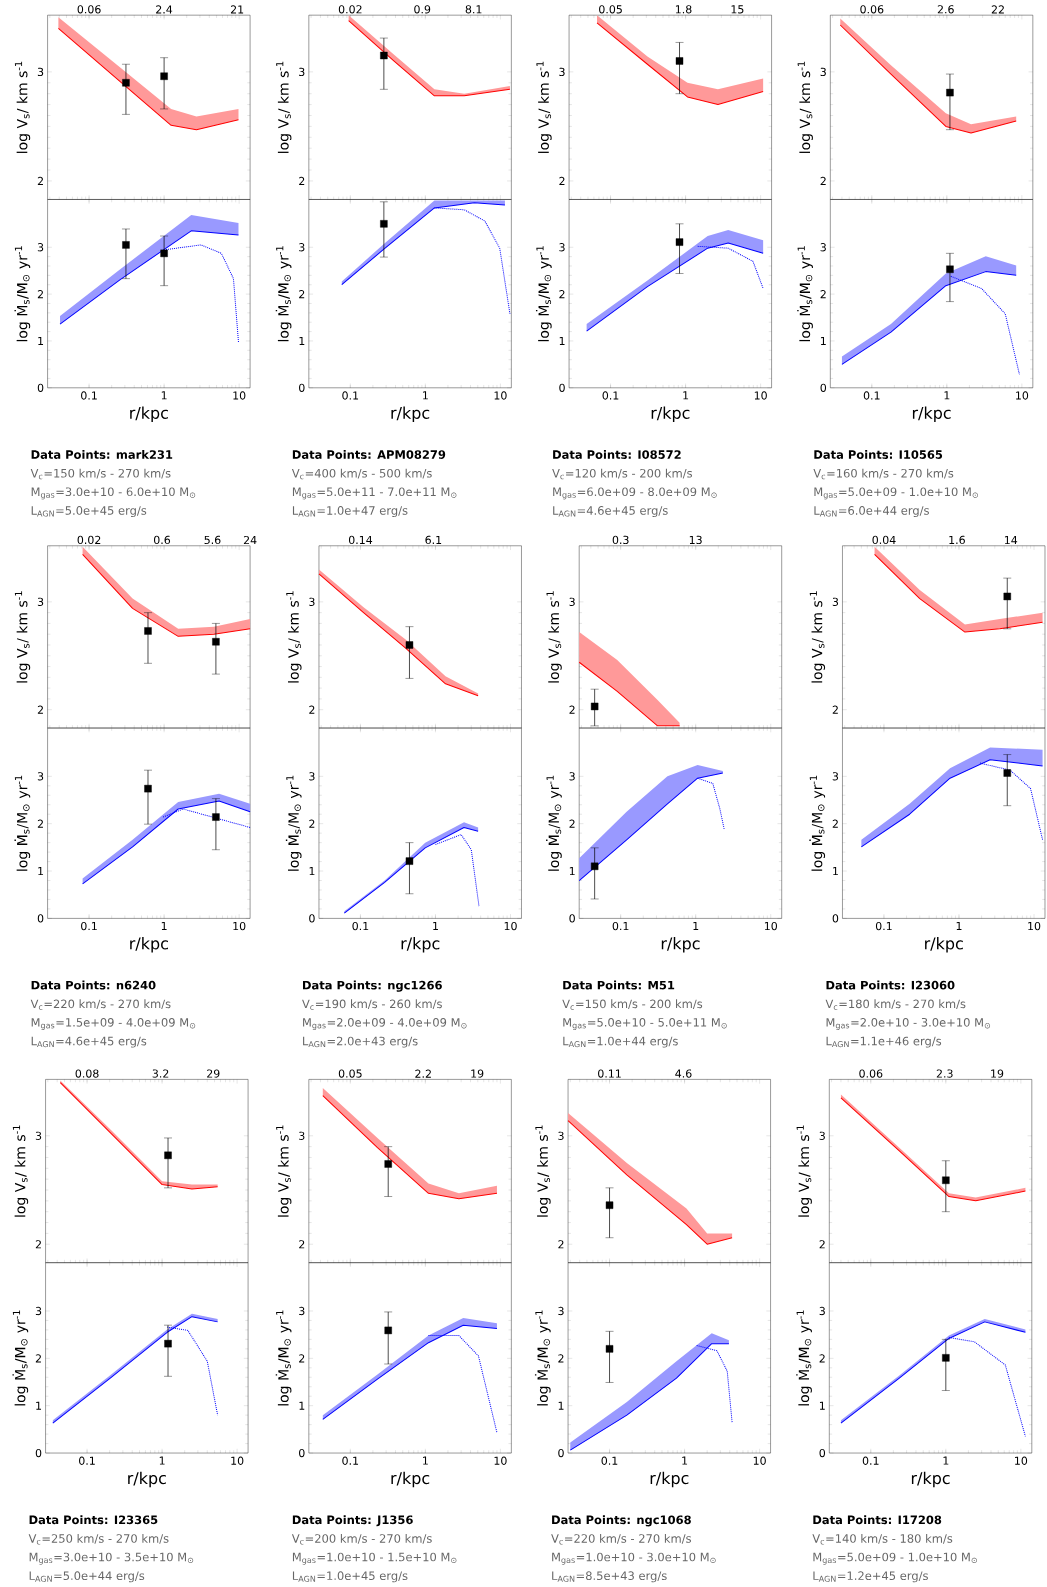  I want to click on text: 0.14, so click(360, 540).